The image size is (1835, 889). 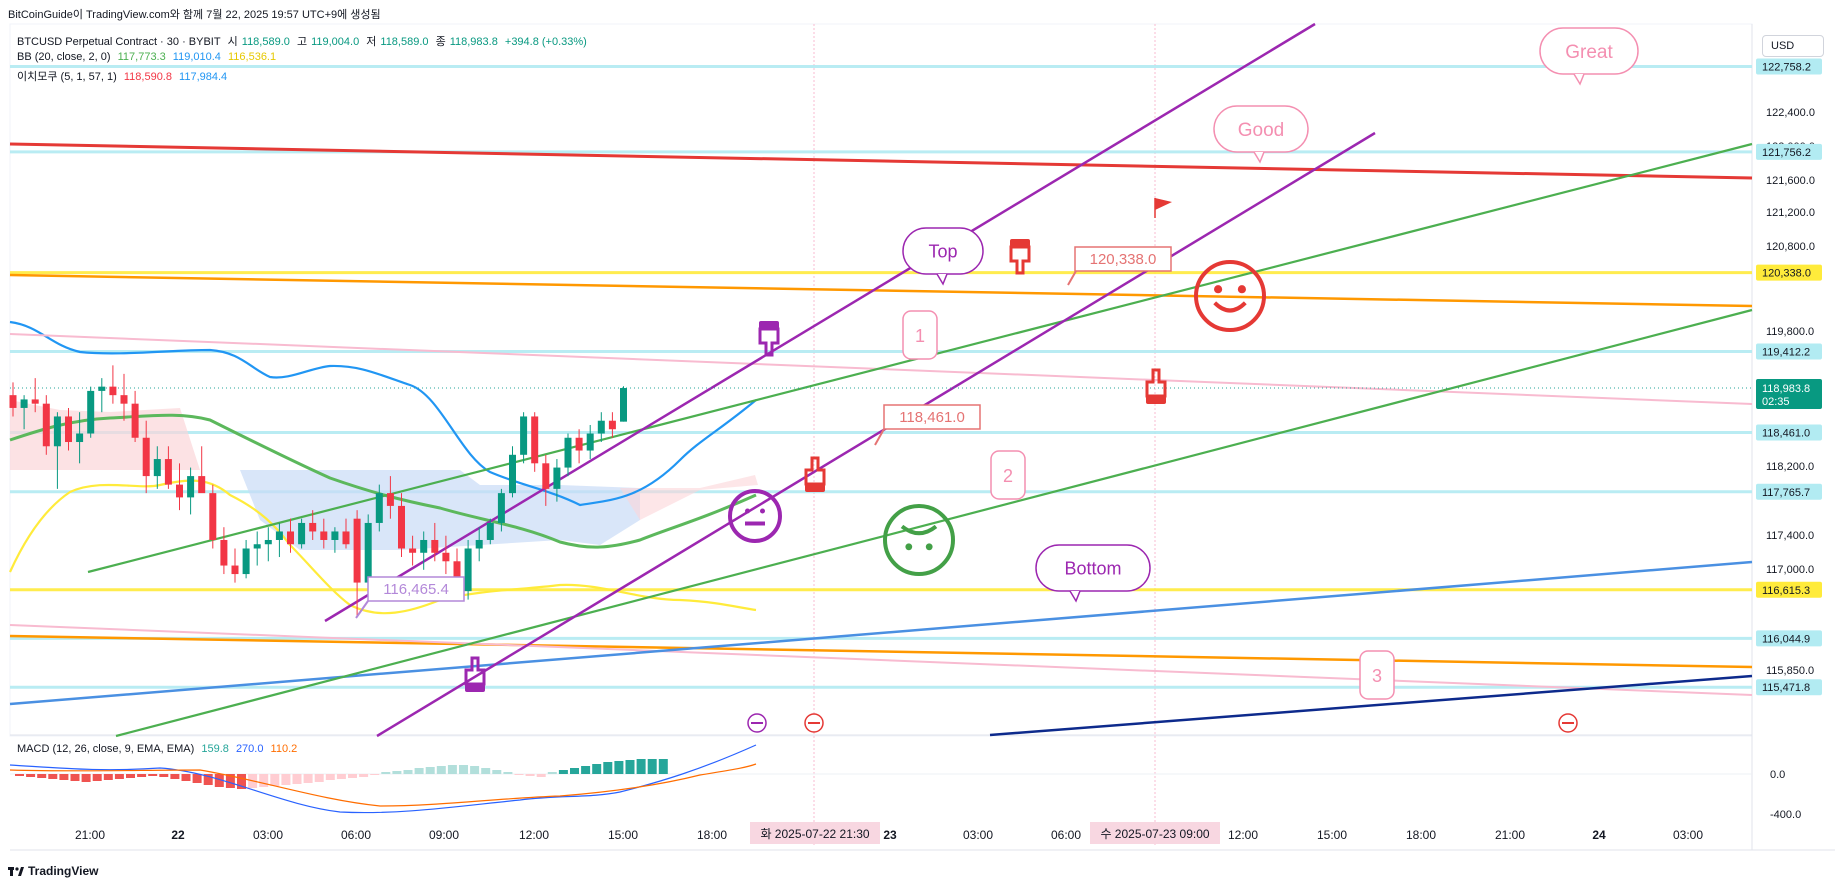 I want to click on good-bubble-tail, so click(x=1259, y=157).